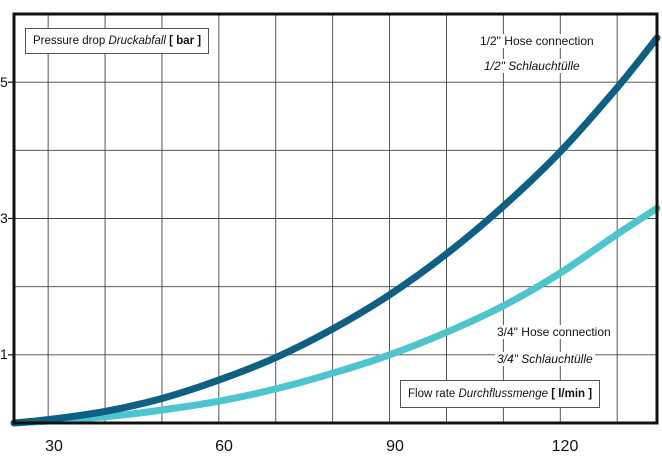  I want to click on y-axis-unit: [ bar ], so click(185, 41).